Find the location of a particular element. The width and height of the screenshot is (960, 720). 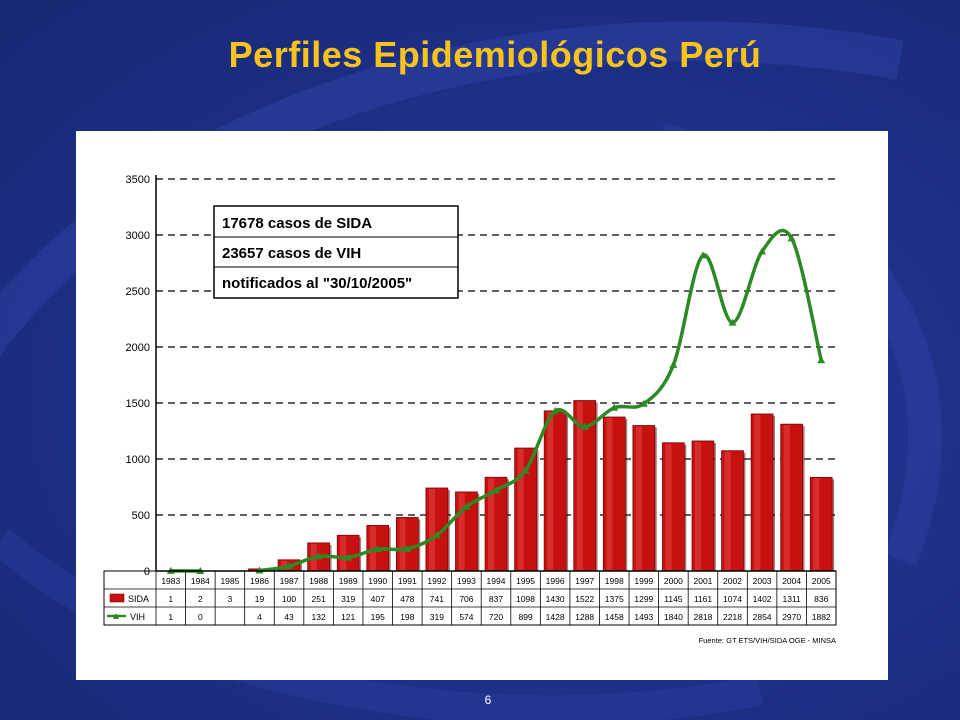

sida-data-label: 100 is located at coordinates (289, 599).